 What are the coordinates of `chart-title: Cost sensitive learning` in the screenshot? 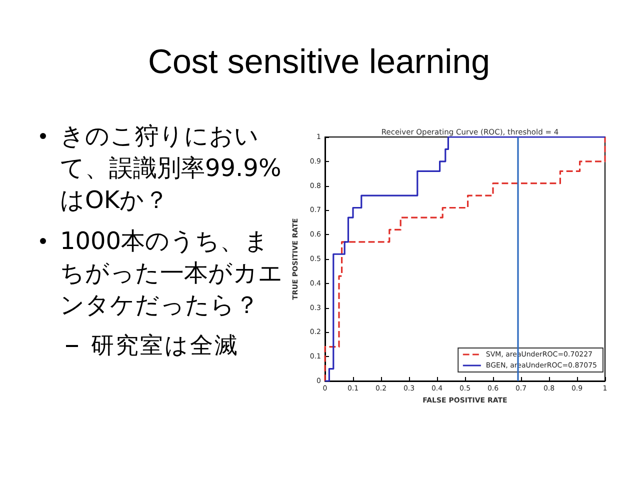 It's located at (319, 62).